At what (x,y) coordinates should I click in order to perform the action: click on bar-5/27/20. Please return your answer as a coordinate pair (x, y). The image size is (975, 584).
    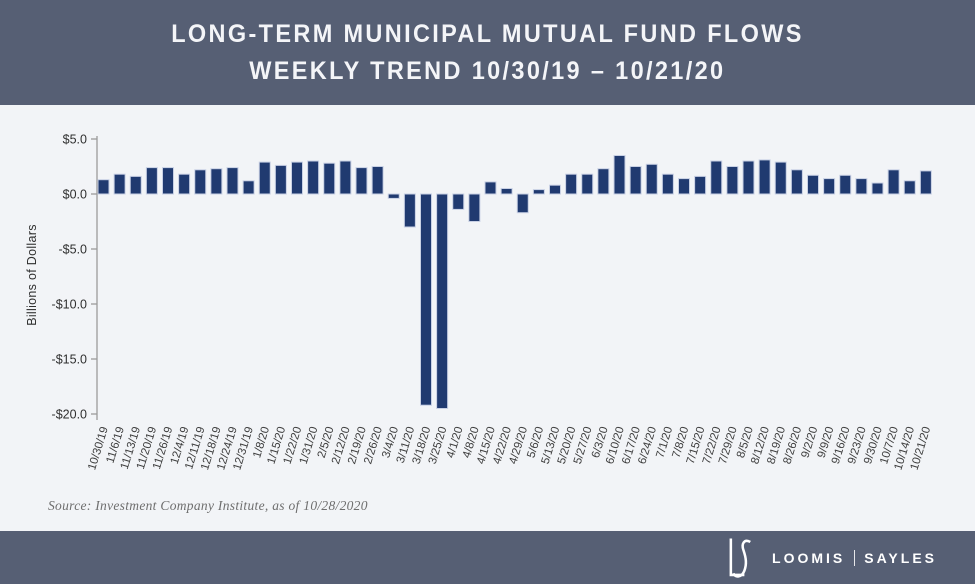
    Looking at the image, I should click on (587, 184).